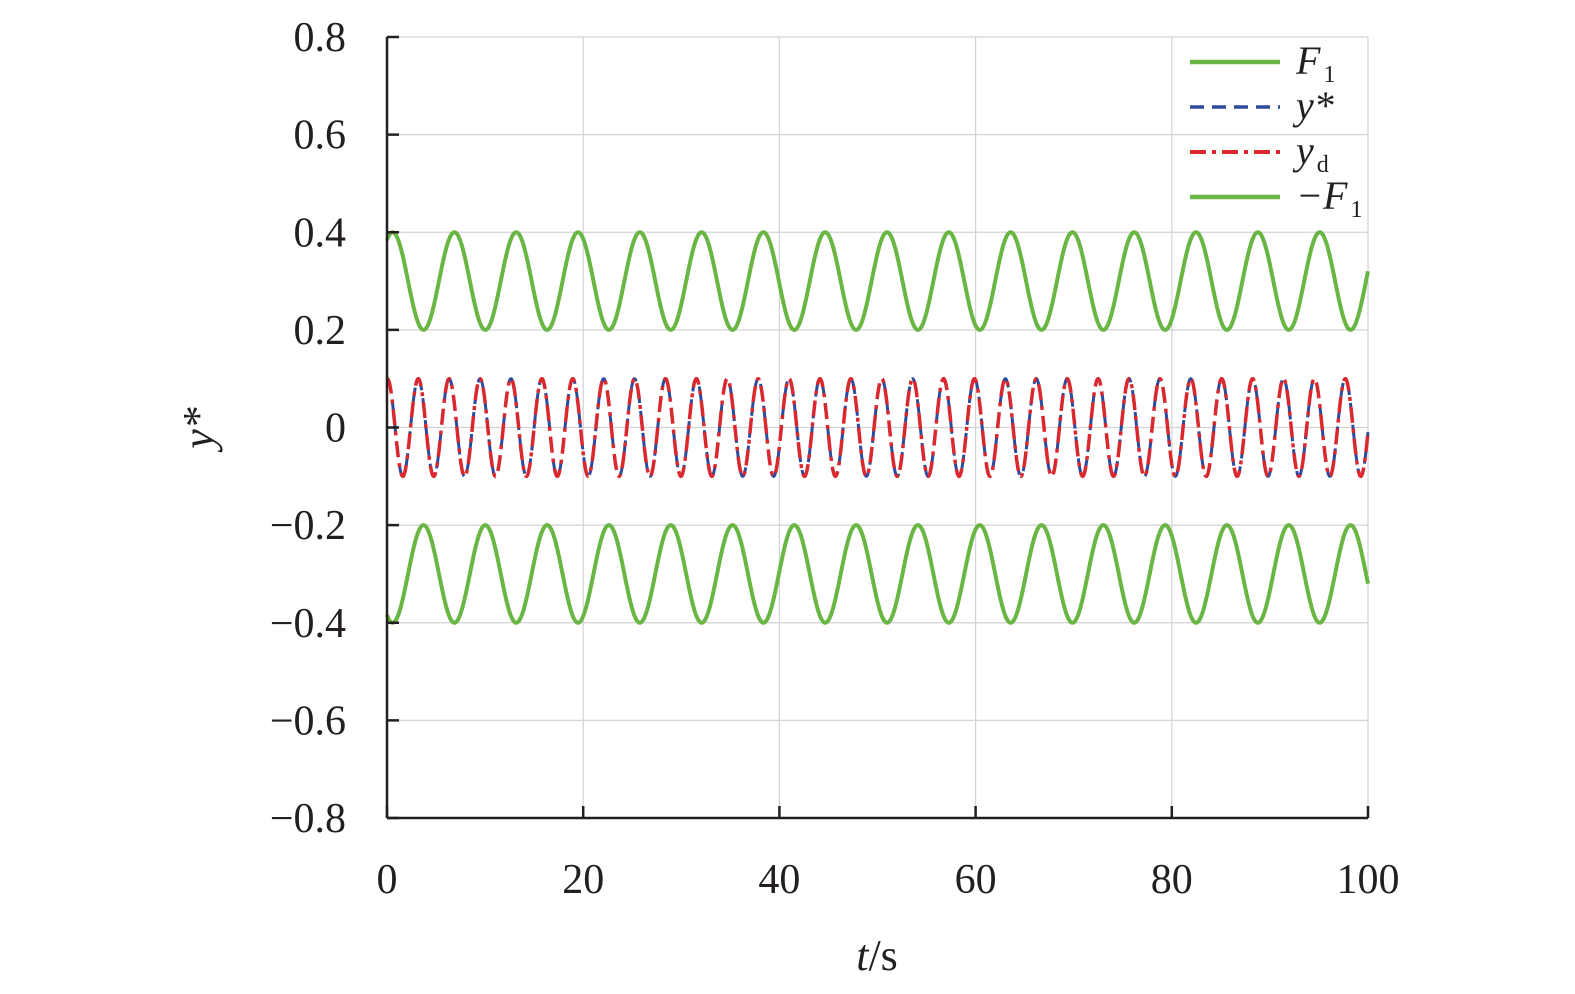 The height and width of the screenshot is (994, 1575). I want to click on y-tick-label: −0.4, so click(308, 624).